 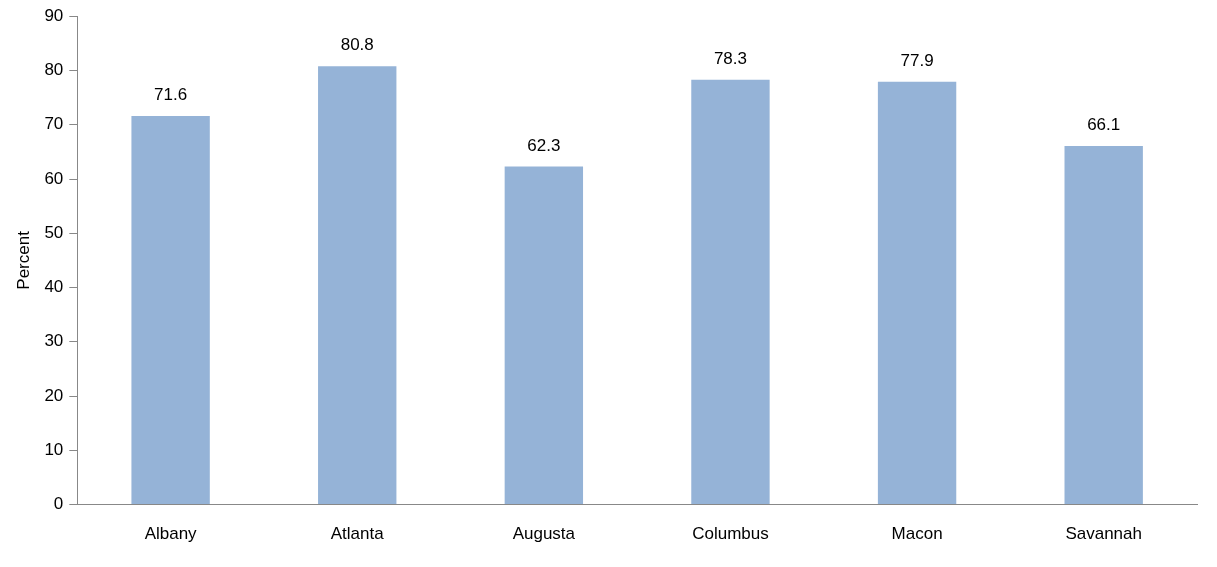 What do you see at coordinates (54, 287) in the screenshot?
I see `y-tick-label: 40` at bounding box center [54, 287].